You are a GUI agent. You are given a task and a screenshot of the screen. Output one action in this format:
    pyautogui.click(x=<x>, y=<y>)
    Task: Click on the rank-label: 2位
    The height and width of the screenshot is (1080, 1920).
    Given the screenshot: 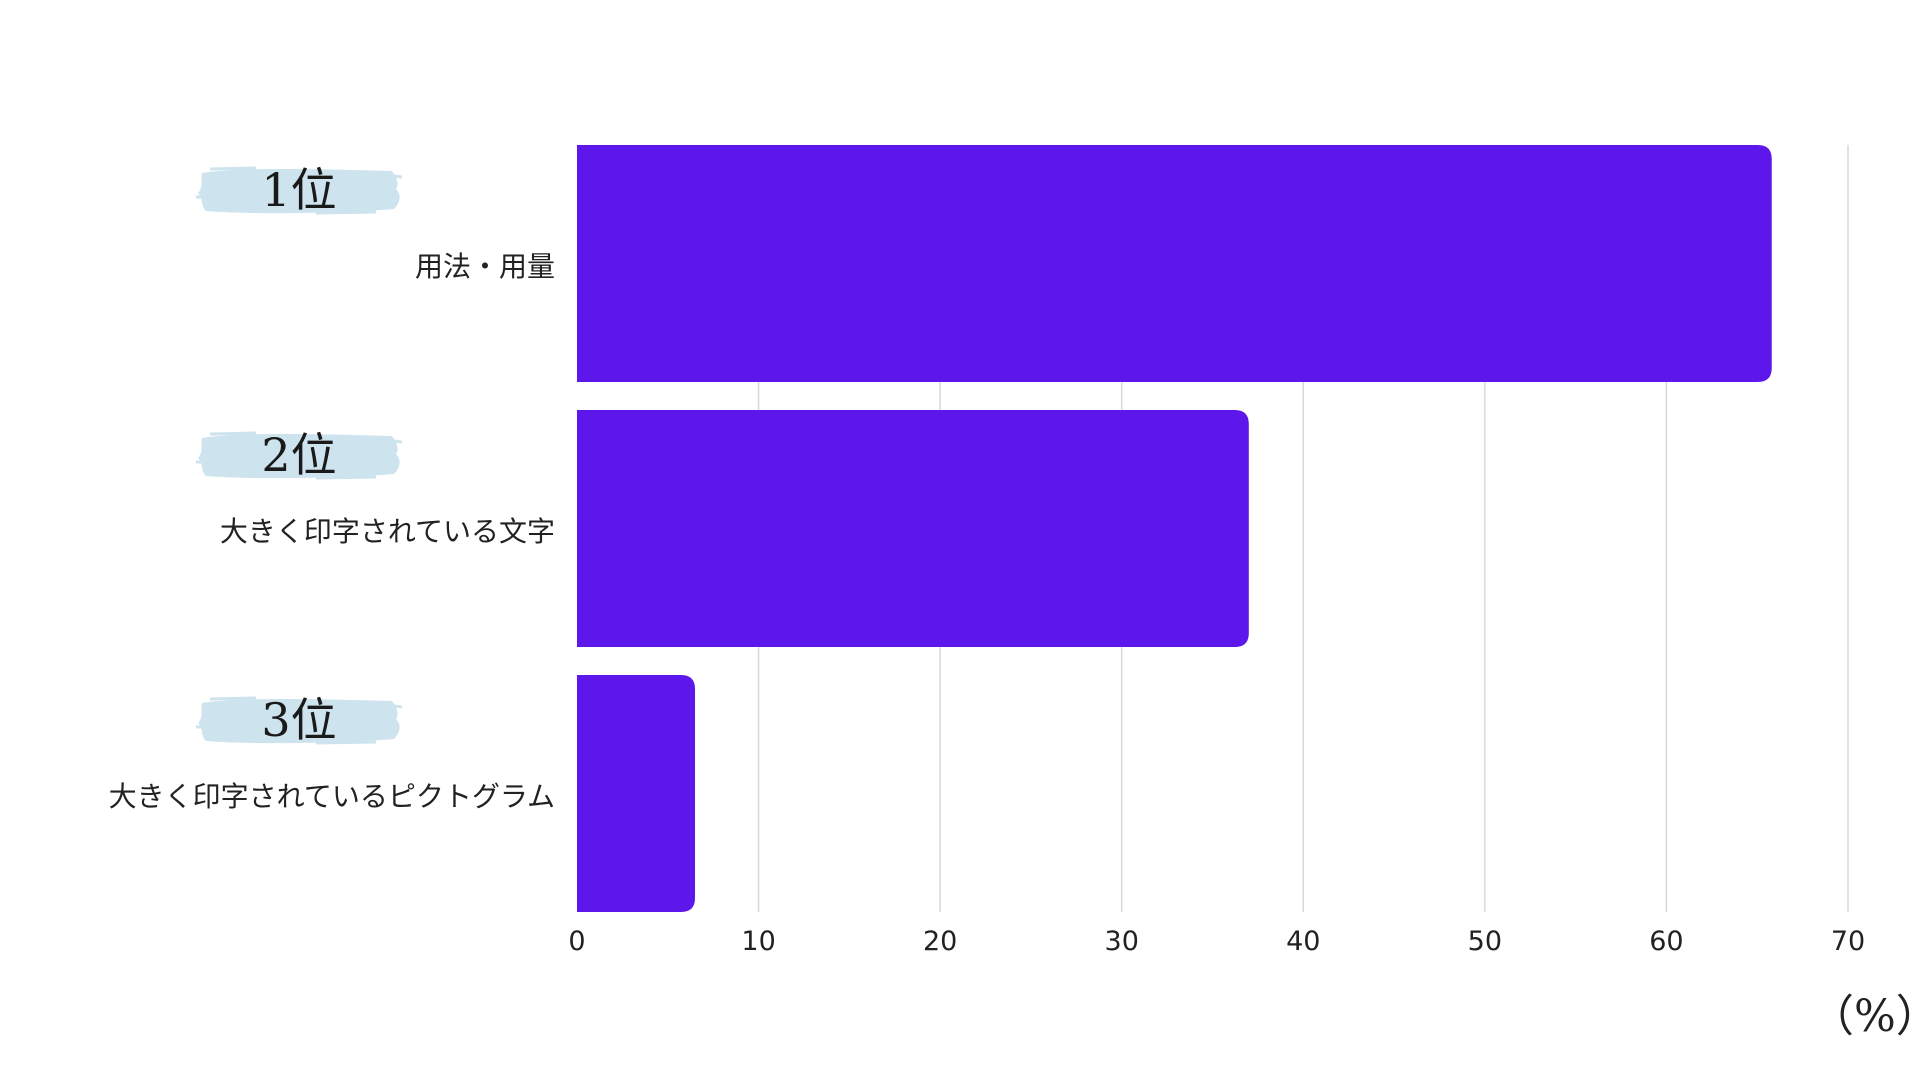 What is the action you would take?
    pyautogui.click(x=299, y=455)
    